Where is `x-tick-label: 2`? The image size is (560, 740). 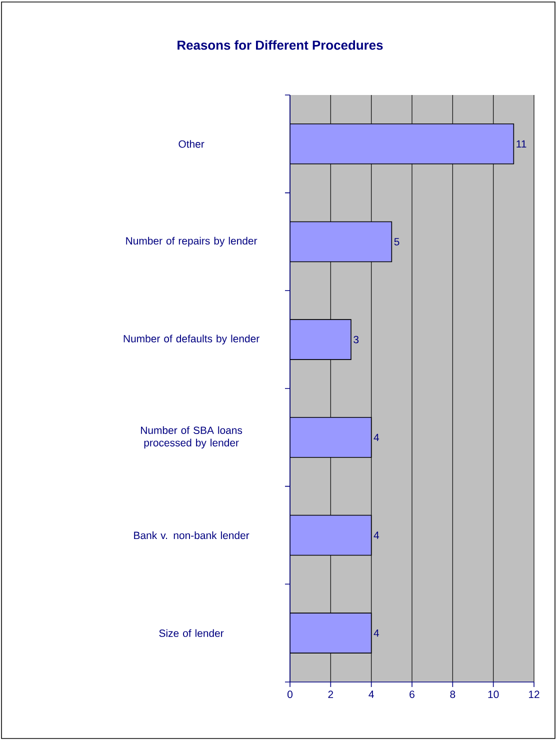 x-tick-label: 2 is located at coordinates (331, 694).